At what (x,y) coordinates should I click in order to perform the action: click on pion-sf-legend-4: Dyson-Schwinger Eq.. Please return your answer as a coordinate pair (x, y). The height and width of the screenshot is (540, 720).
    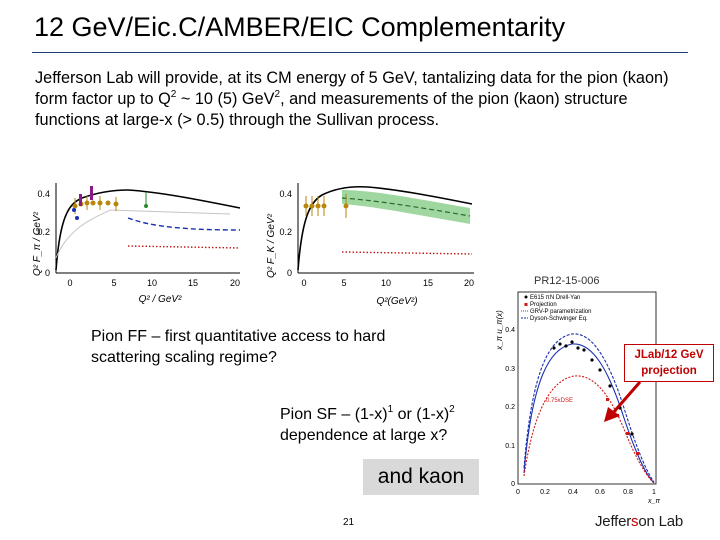
    Looking at the image, I should click on (559, 319).